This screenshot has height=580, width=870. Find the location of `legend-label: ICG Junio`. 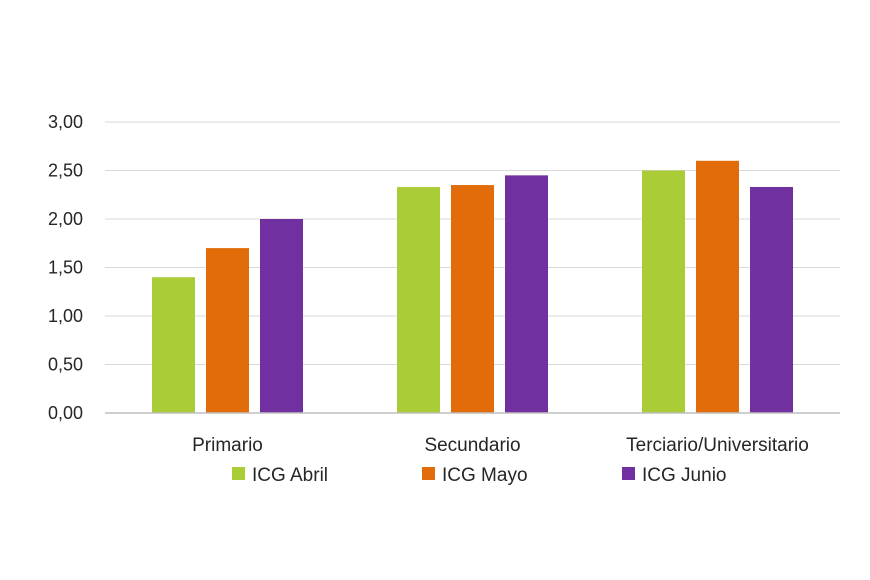

legend-label: ICG Junio is located at coordinates (684, 475).